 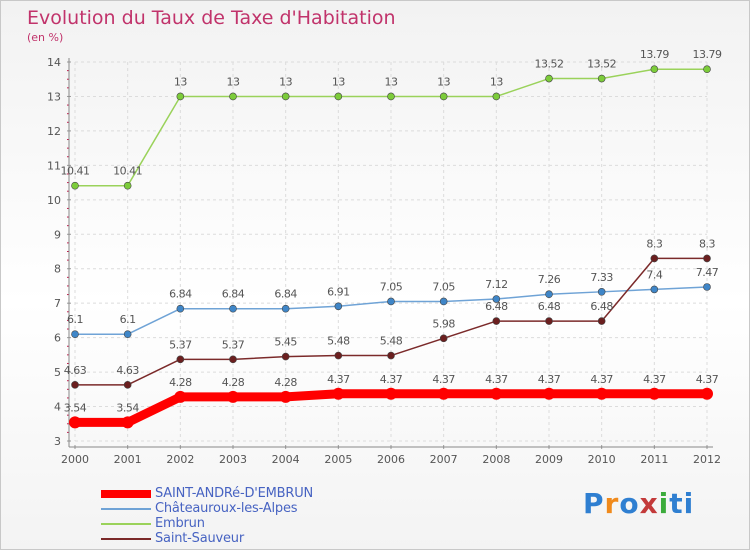 What do you see at coordinates (496, 459) in the screenshot?
I see `x-tick-label: 2008` at bounding box center [496, 459].